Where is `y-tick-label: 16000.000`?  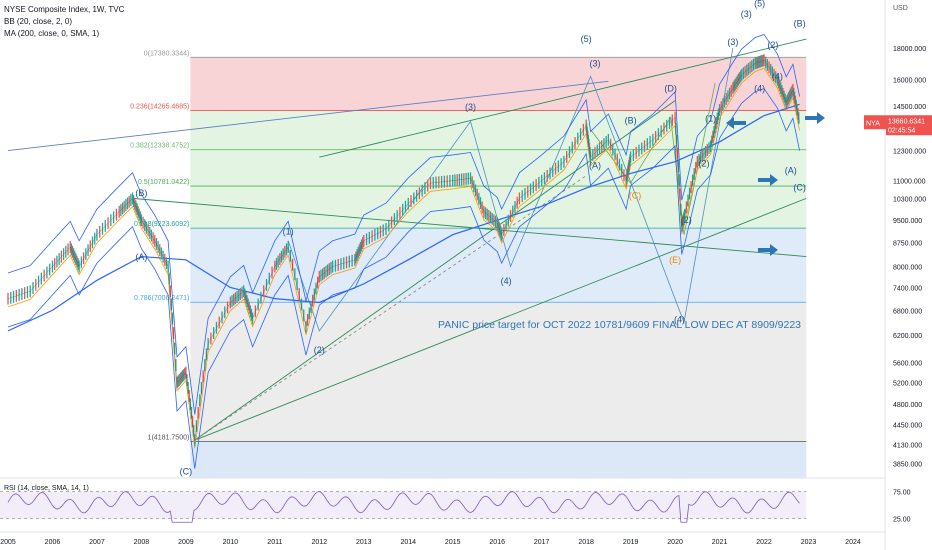 y-tick-label: 16000.000 is located at coordinates (909, 81).